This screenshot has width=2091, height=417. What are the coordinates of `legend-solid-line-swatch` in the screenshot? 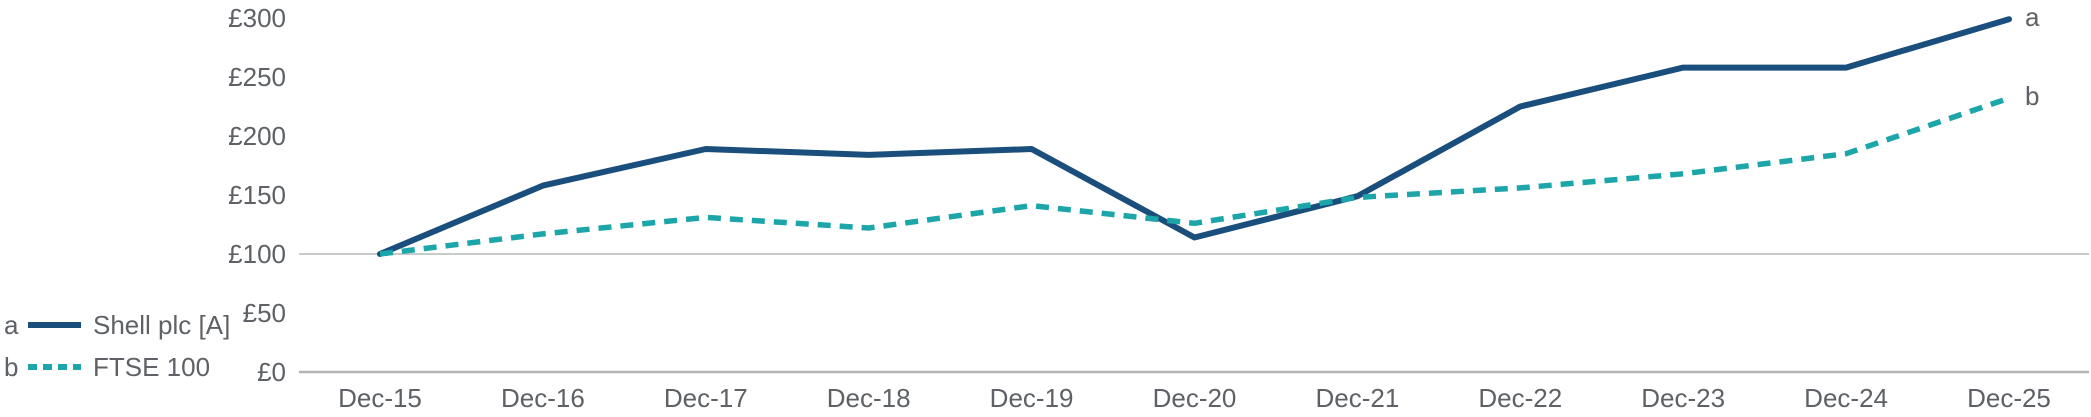 It's located at (54, 324).